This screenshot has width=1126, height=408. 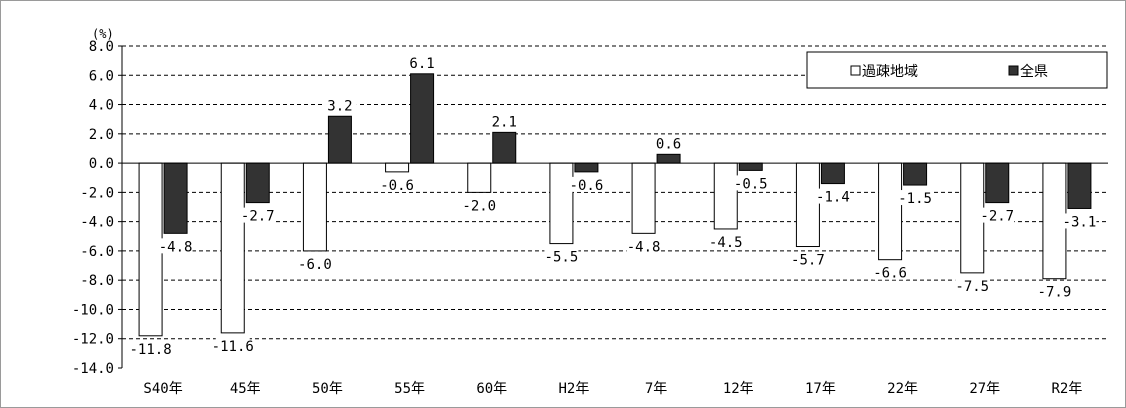 What do you see at coordinates (93, 369) in the screenshot?
I see `y-tick-label: -14.0` at bounding box center [93, 369].